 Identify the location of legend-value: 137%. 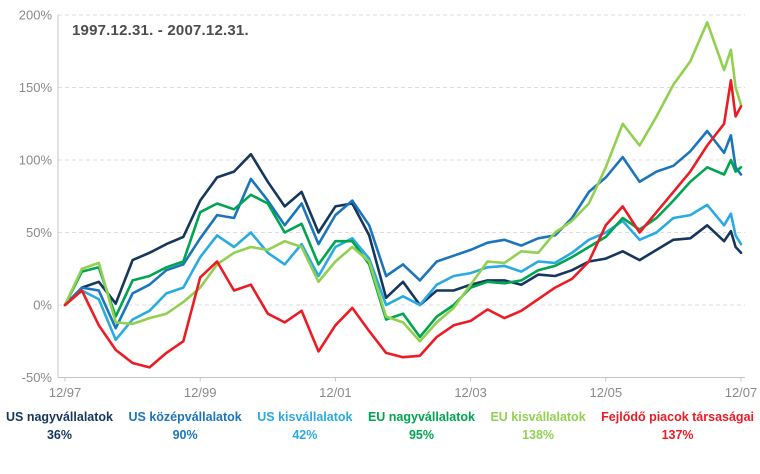
(677, 435).